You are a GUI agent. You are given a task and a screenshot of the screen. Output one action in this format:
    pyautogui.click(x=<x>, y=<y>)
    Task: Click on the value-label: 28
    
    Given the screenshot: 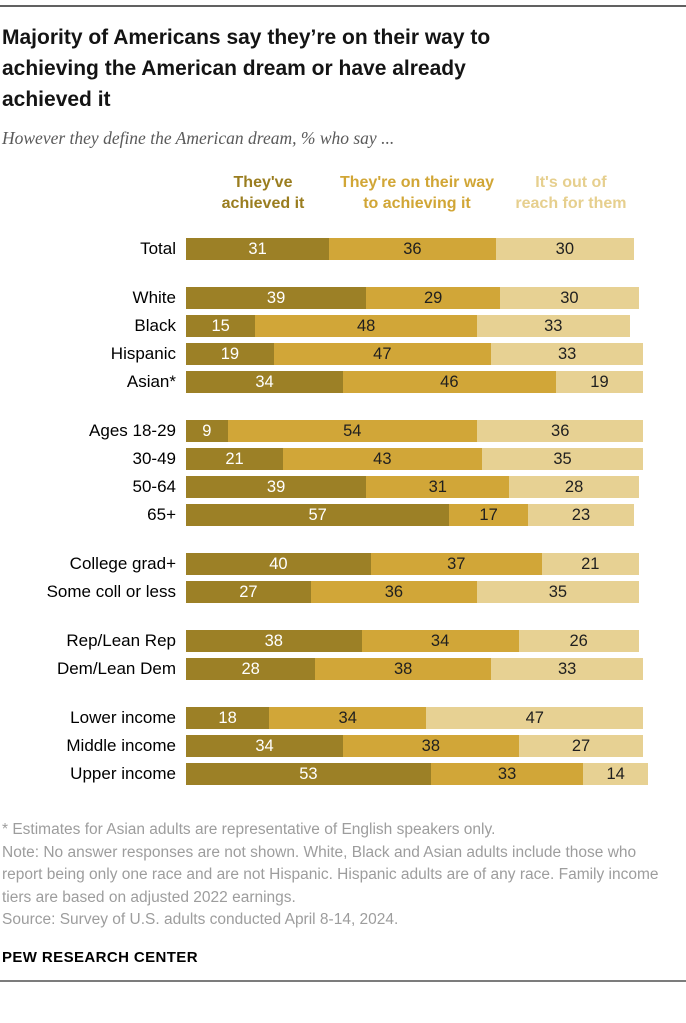 What is the action you would take?
    pyautogui.click(x=250, y=668)
    